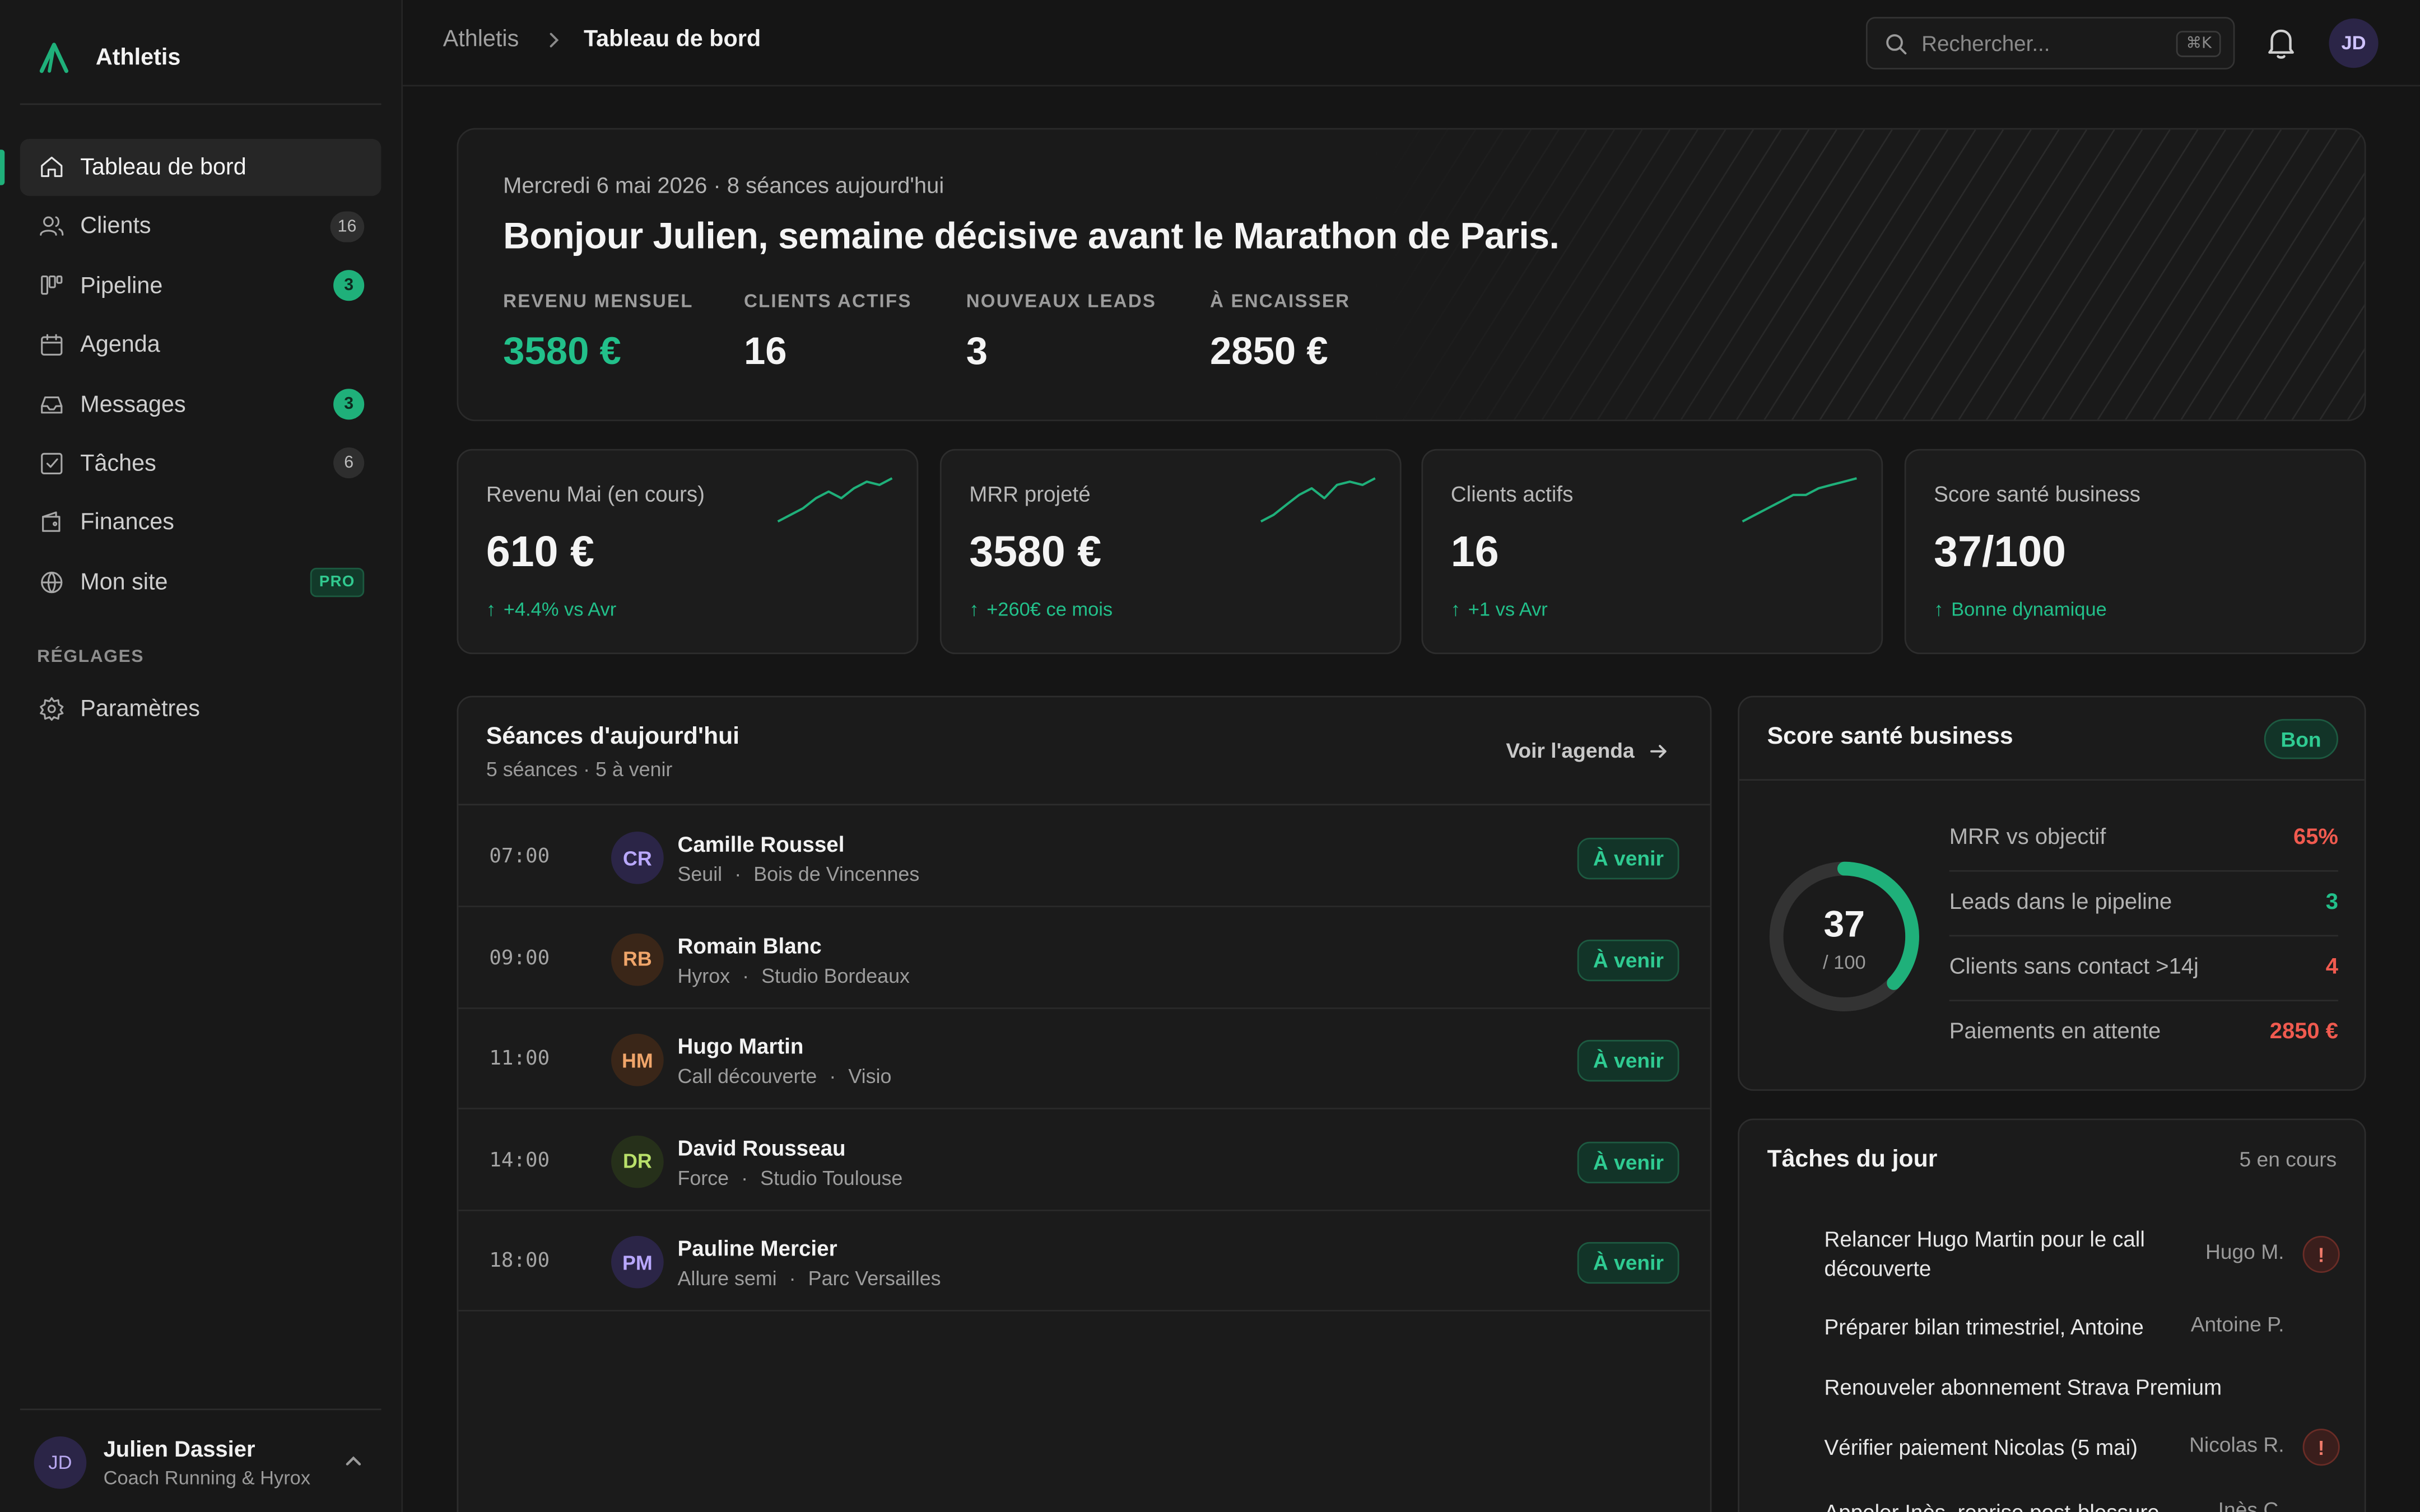 Image resolution: width=2420 pixels, height=1512 pixels. Describe the element at coordinates (2023, 1387) in the screenshot. I see `task-text: Renouveler abonnement Strava Premium` at that location.